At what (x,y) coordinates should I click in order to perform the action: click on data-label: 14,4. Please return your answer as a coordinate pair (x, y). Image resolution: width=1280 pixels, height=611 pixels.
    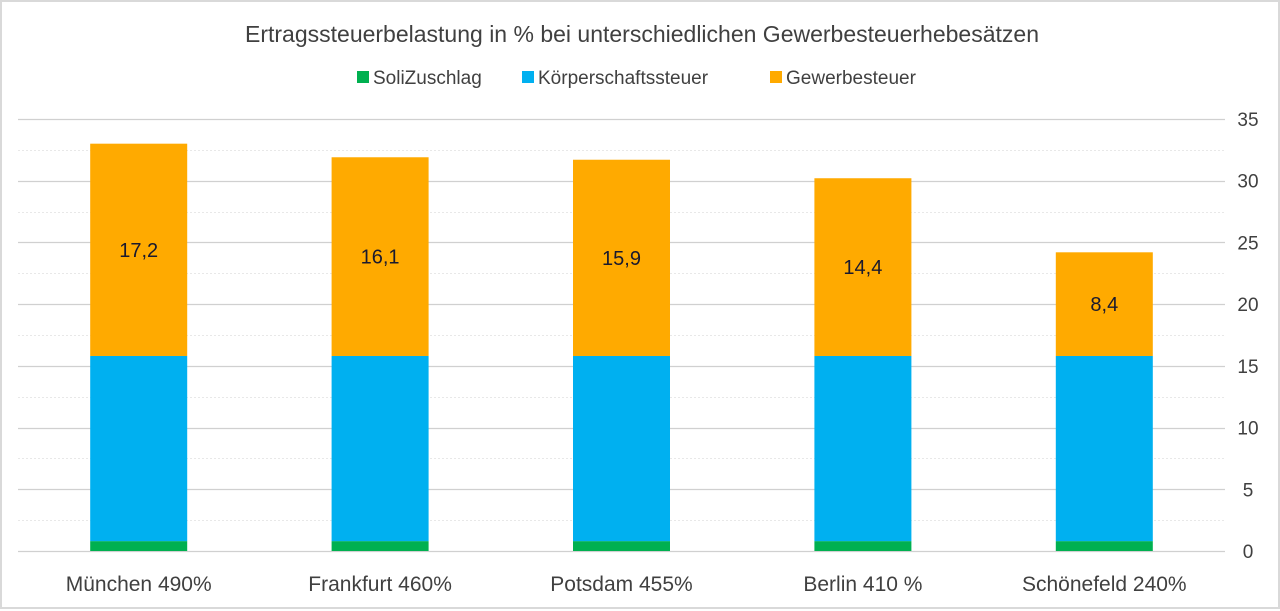
    Looking at the image, I should click on (862, 268).